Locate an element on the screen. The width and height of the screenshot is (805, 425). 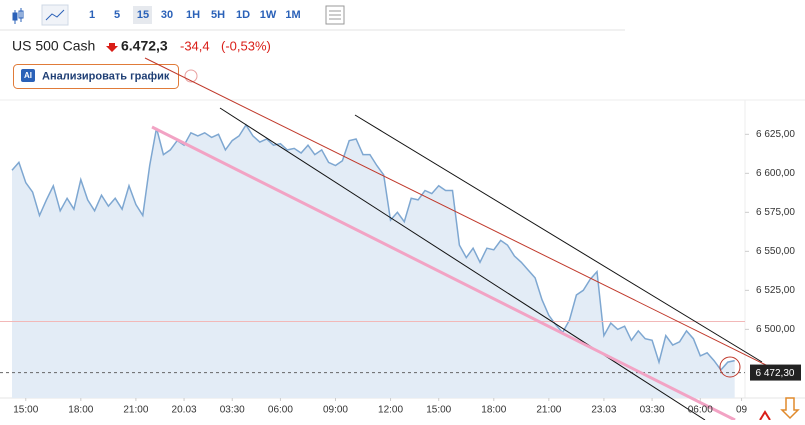
x-tick-label: 20.03 is located at coordinates (184, 410).